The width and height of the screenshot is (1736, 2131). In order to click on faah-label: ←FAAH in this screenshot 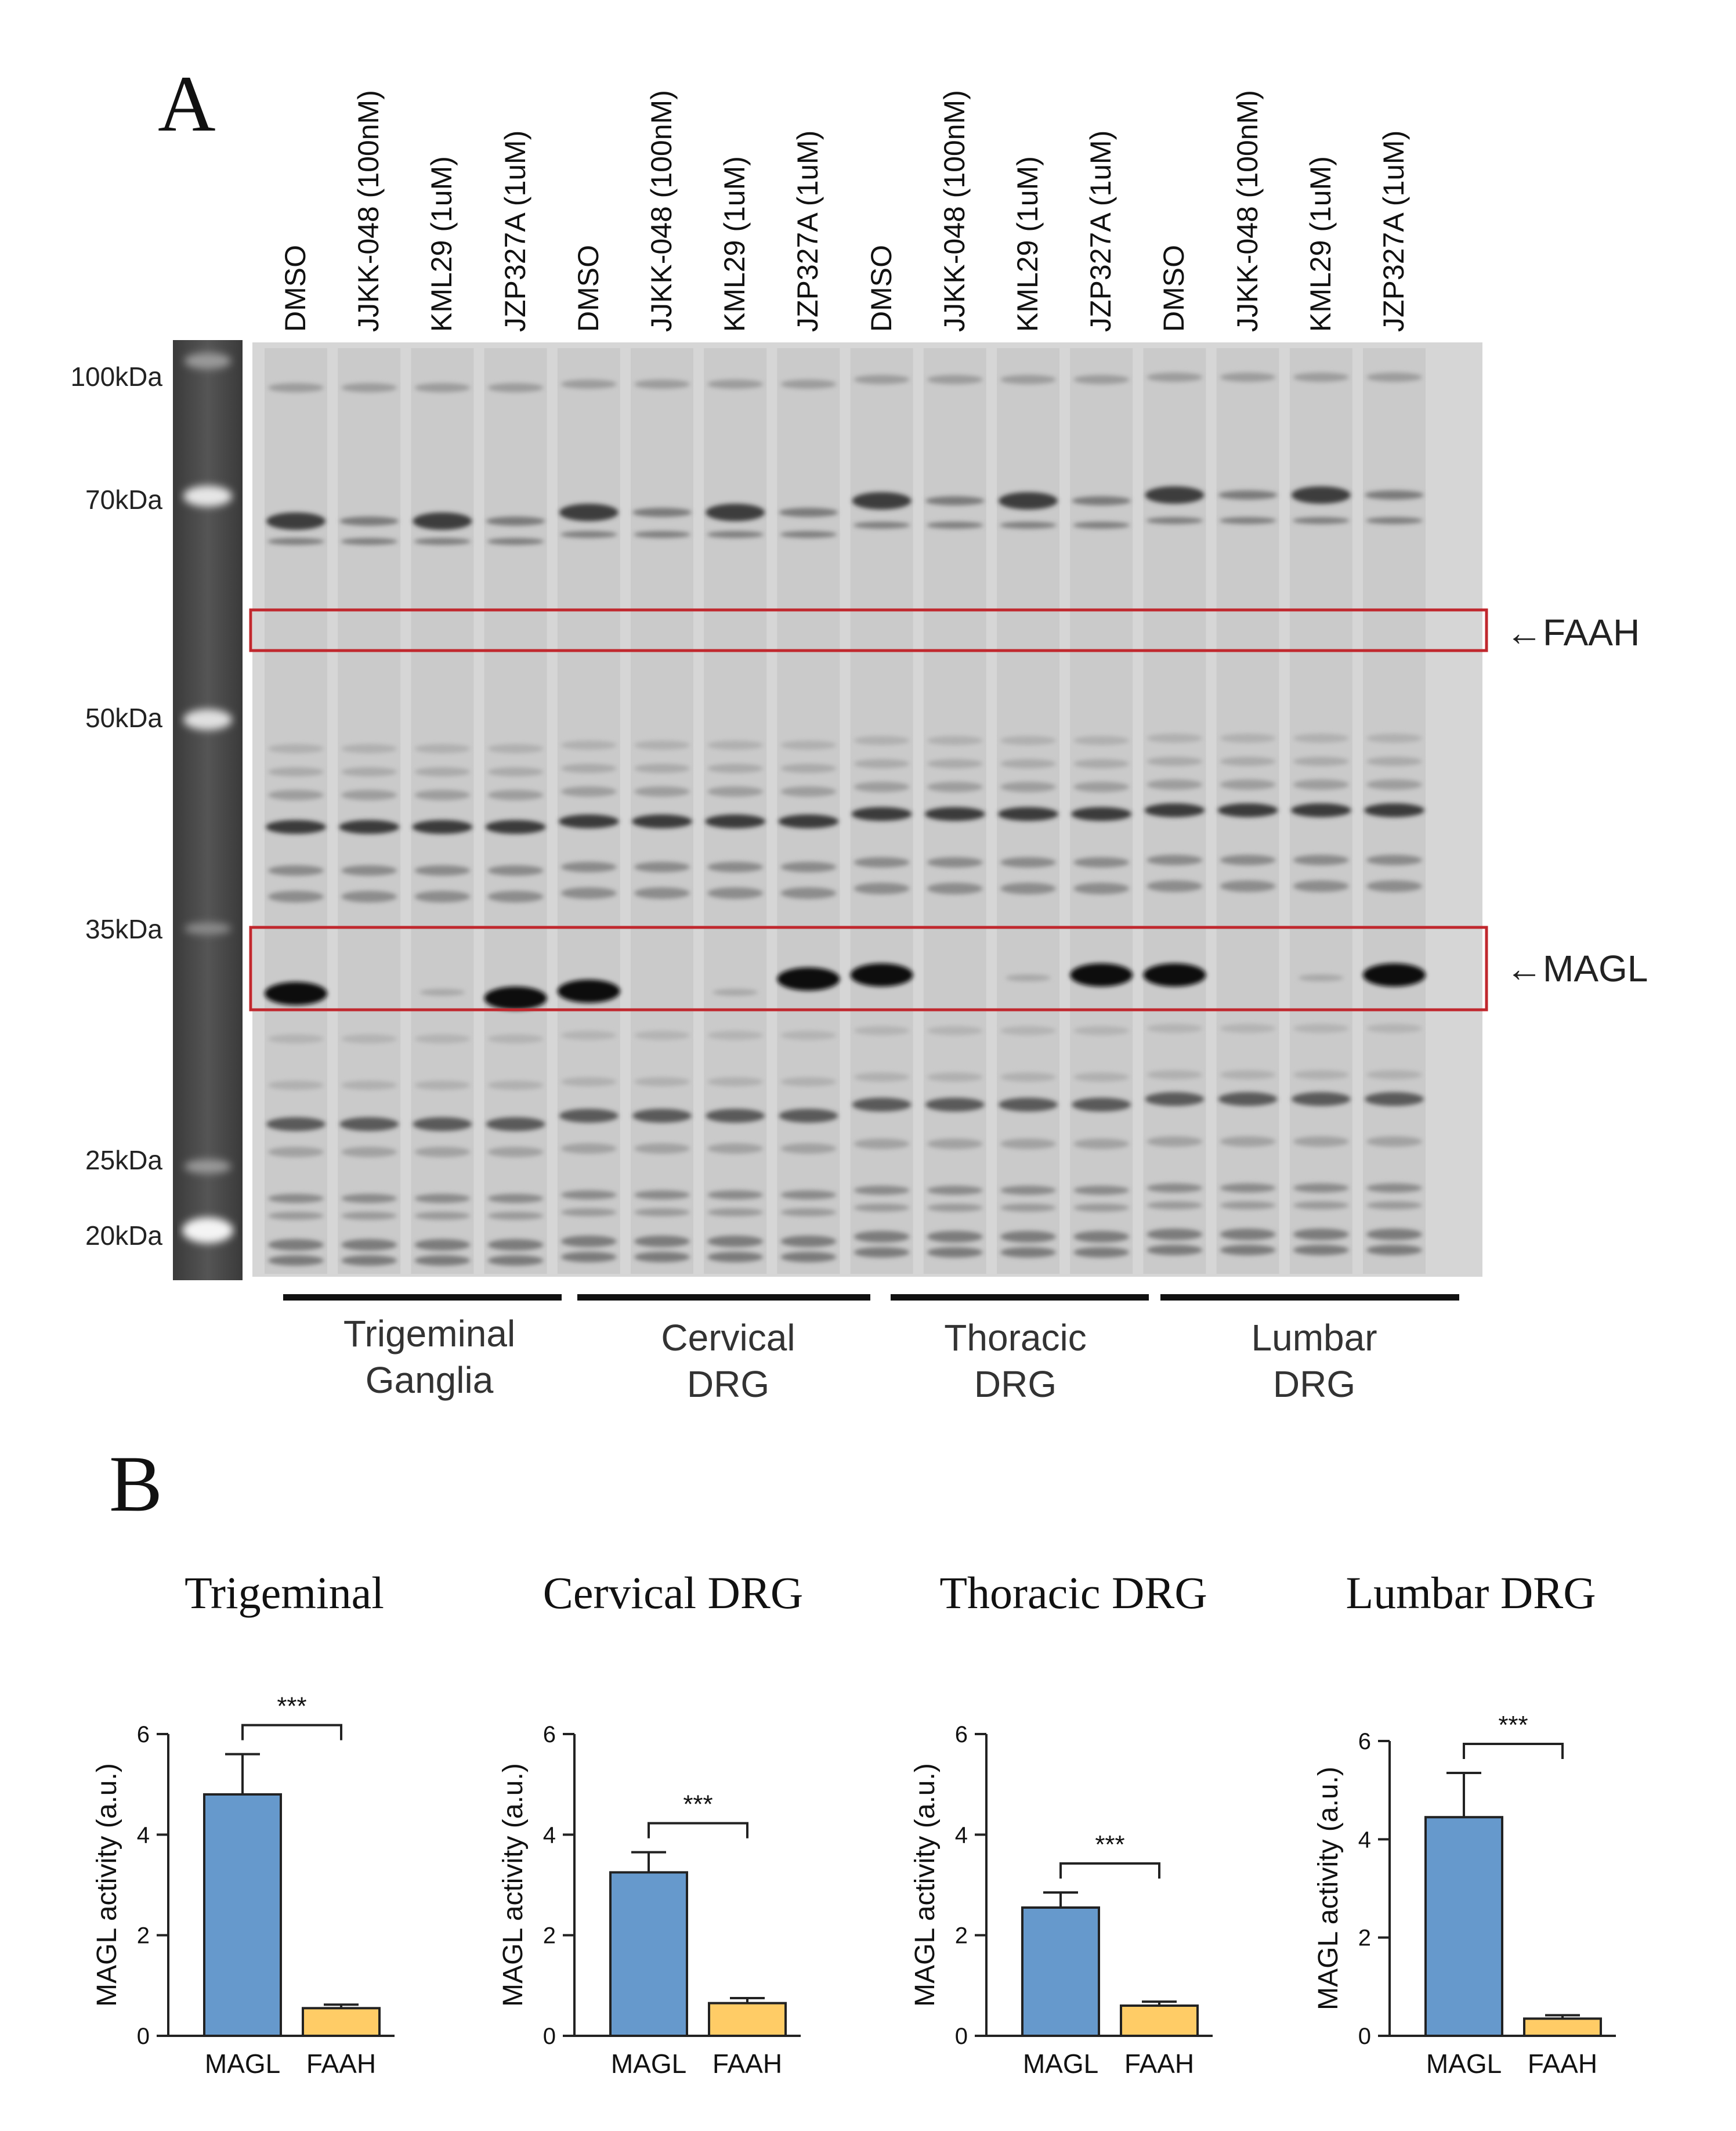, I will do `click(1573, 632)`.